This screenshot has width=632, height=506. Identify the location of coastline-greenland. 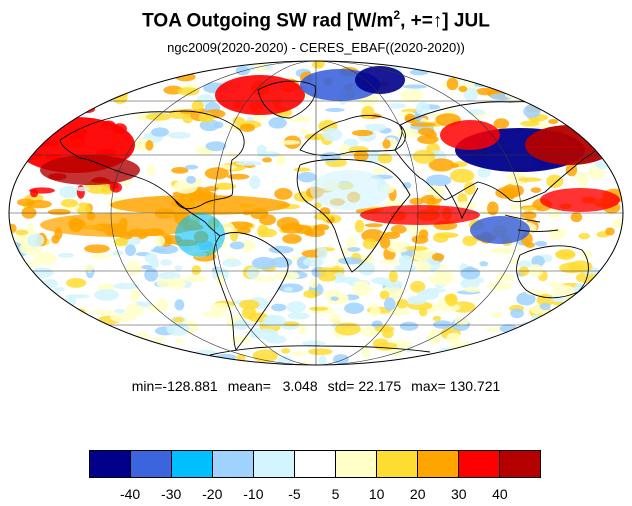
(286, 99).